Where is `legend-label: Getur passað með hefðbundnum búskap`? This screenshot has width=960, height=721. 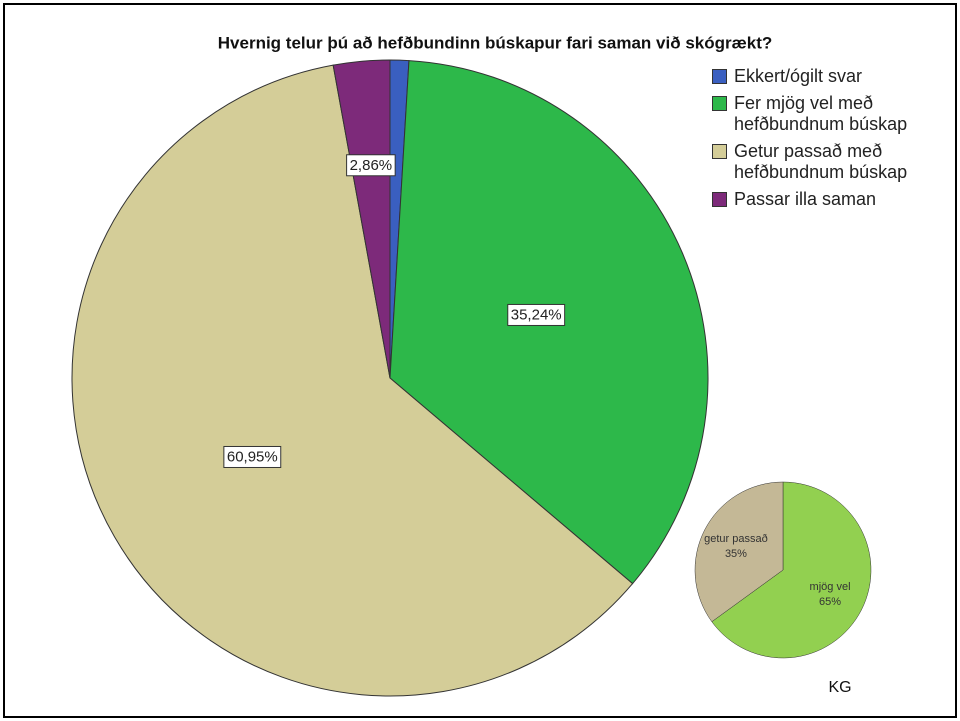 legend-label: Getur passað með hefðbundnum búskap is located at coordinates (821, 161).